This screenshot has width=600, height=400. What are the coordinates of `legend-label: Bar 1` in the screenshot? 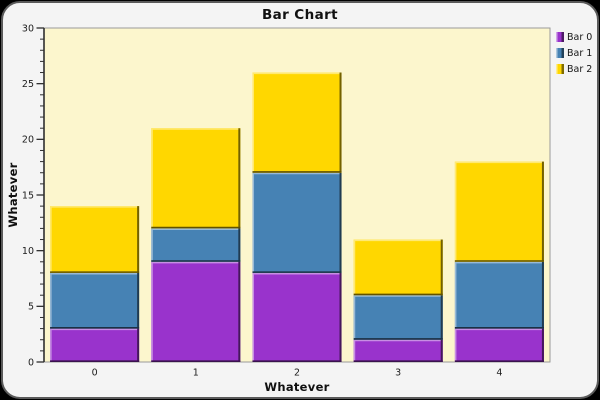 It's located at (580, 53).